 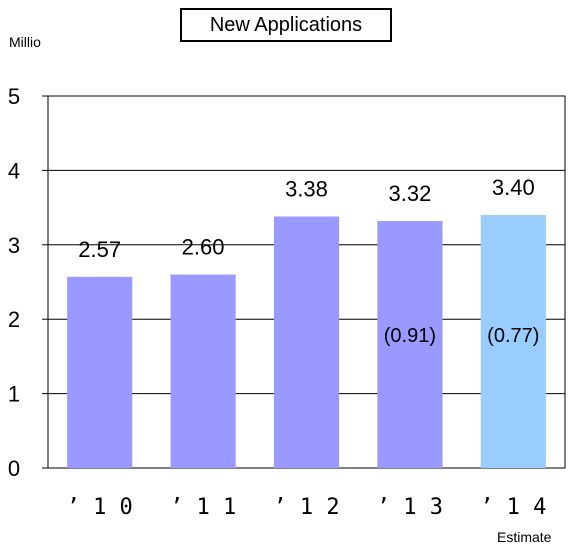 I want to click on x-tick-label: ’ 1 0, so click(x=100, y=507).